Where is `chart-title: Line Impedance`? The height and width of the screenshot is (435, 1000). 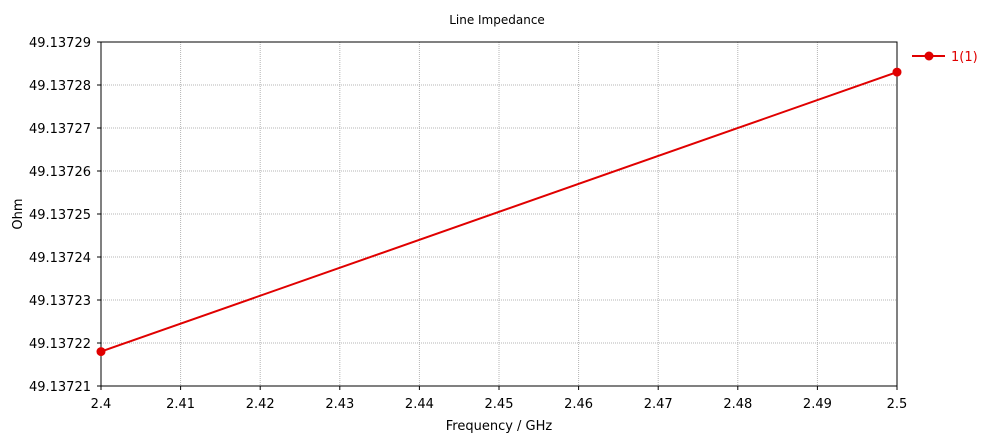
chart-title: Line Impedance is located at coordinates (497, 20).